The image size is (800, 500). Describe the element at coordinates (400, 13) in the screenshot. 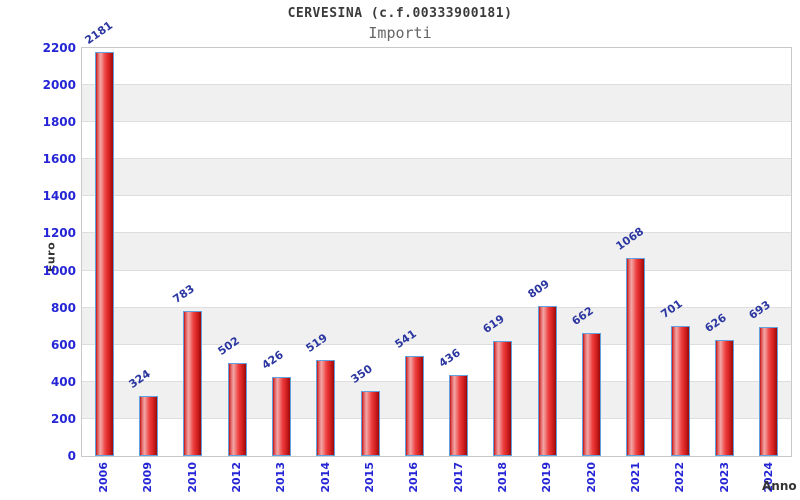

I see `chart-title: CERVESINA (c.f.00333900181)` at that location.